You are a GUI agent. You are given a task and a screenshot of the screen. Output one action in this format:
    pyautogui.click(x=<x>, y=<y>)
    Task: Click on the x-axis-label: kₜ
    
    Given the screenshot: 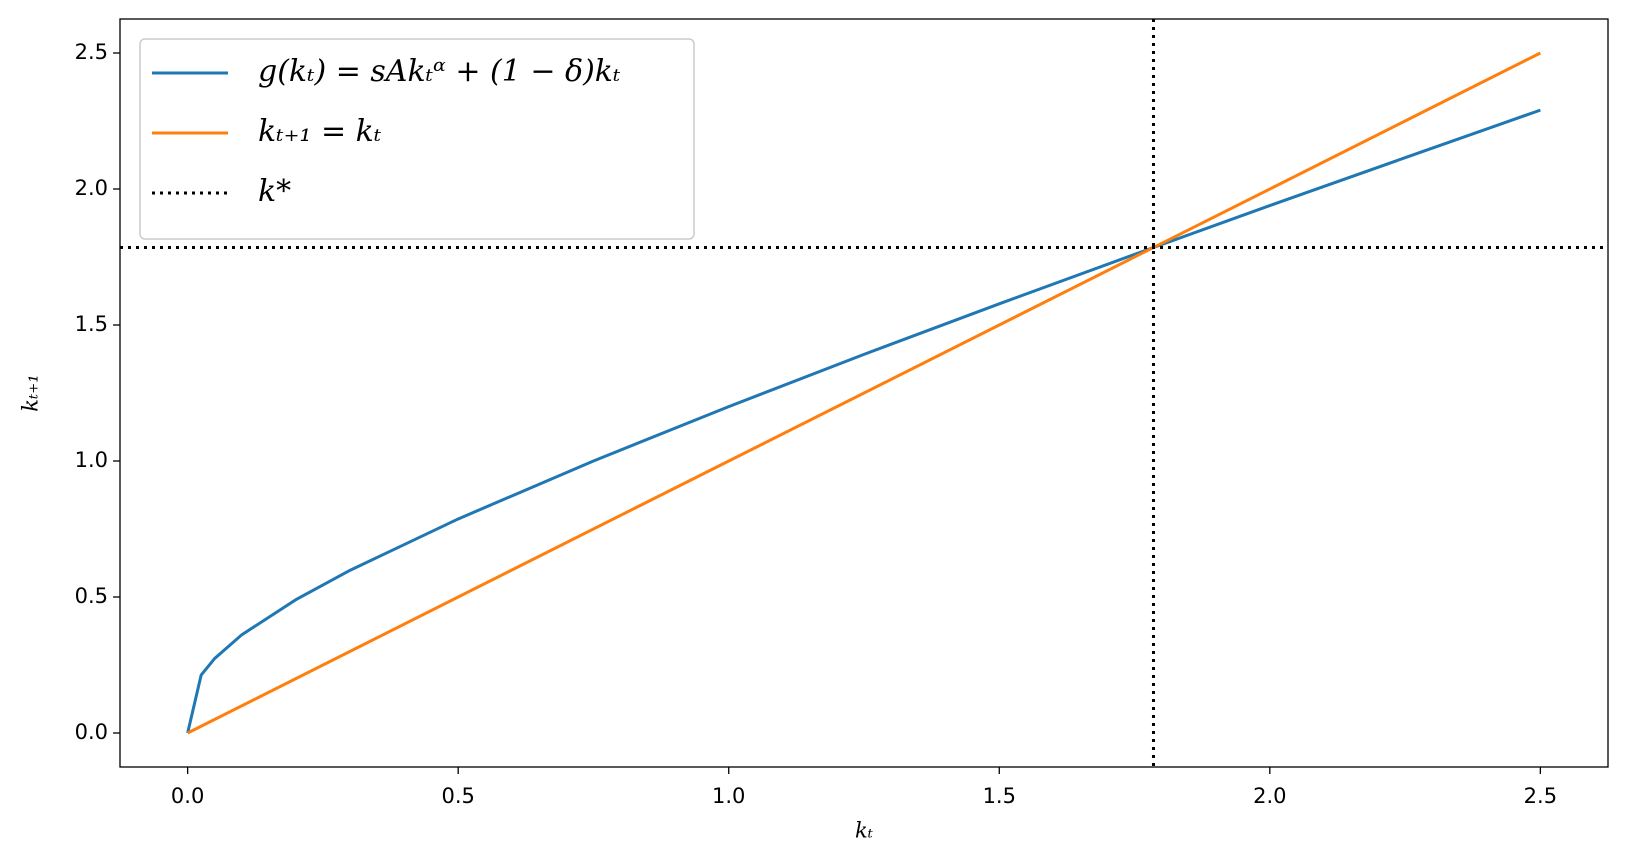 What is the action you would take?
    pyautogui.click(x=864, y=831)
    